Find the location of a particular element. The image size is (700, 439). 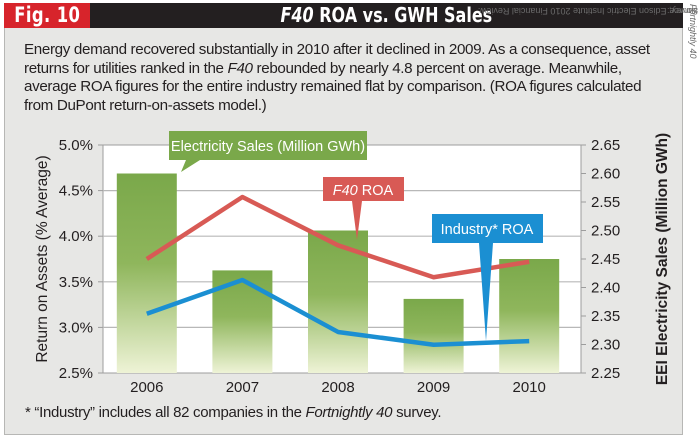

left-tick-label: 3.5% is located at coordinates (76, 282).